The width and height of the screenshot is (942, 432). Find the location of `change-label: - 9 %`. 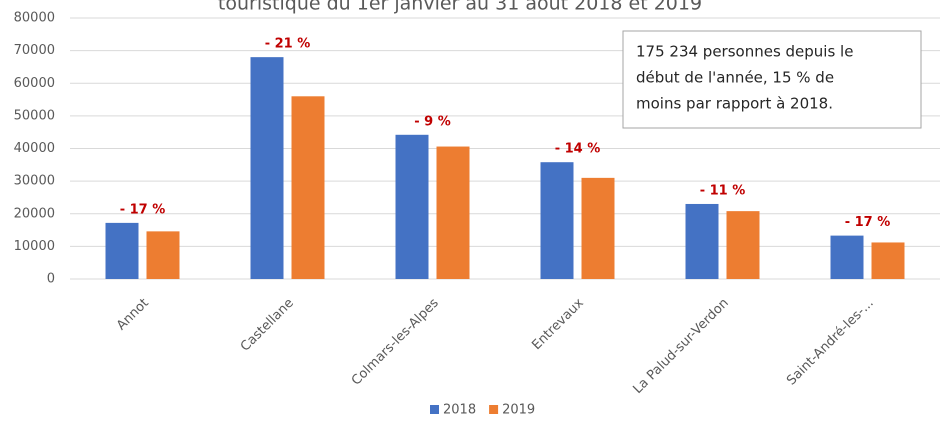

change-label: - 9 % is located at coordinates (432, 121).